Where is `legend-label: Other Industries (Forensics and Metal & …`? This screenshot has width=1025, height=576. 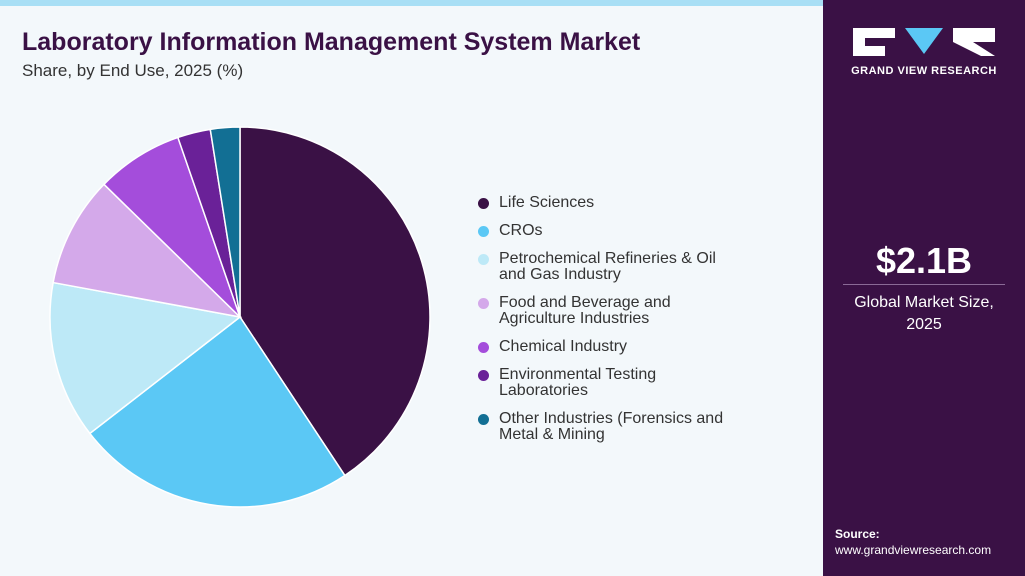 legend-label: Other Industries (Forensics and Metal & … is located at coordinates (611, 426).